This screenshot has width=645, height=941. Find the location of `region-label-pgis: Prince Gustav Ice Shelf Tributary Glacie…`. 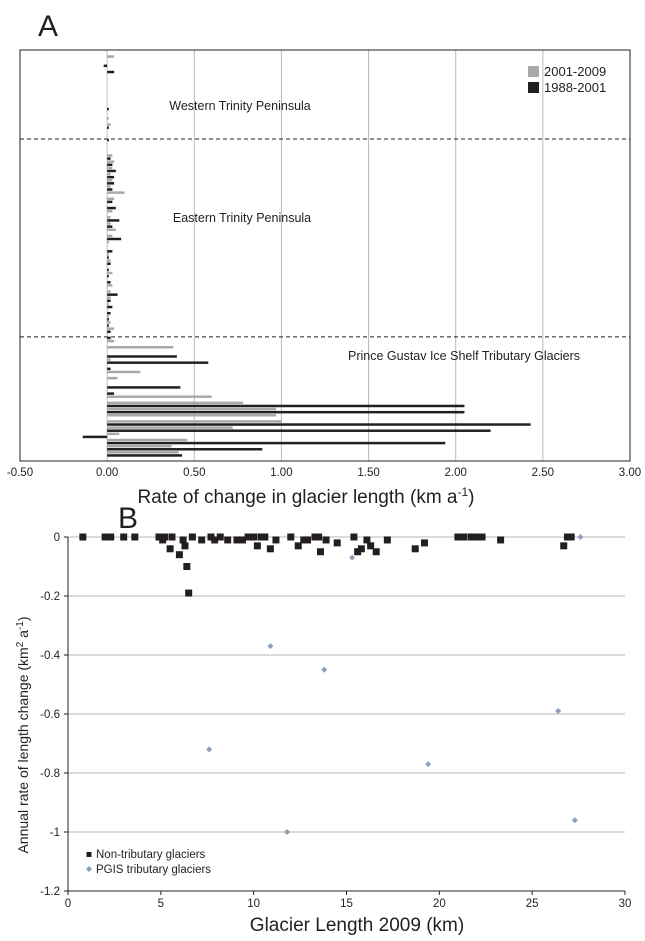

region-label-pgis: Prince Gustav Ice Shelf Tributary Glacie… is located at coordinates (464, 356).